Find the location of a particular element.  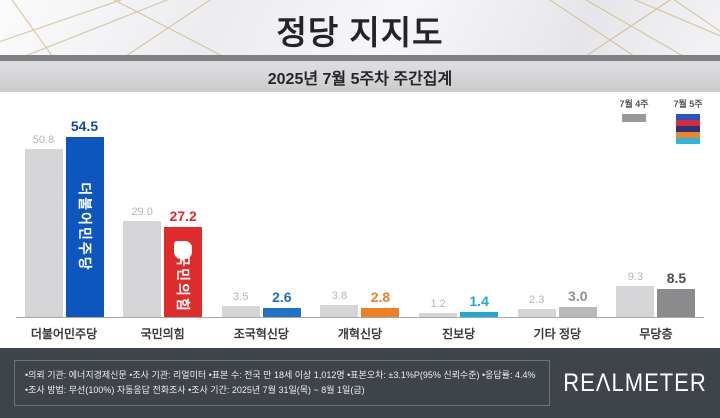

prev-week-bar-col-6: 9.3 is located at coordinates (635, 294).